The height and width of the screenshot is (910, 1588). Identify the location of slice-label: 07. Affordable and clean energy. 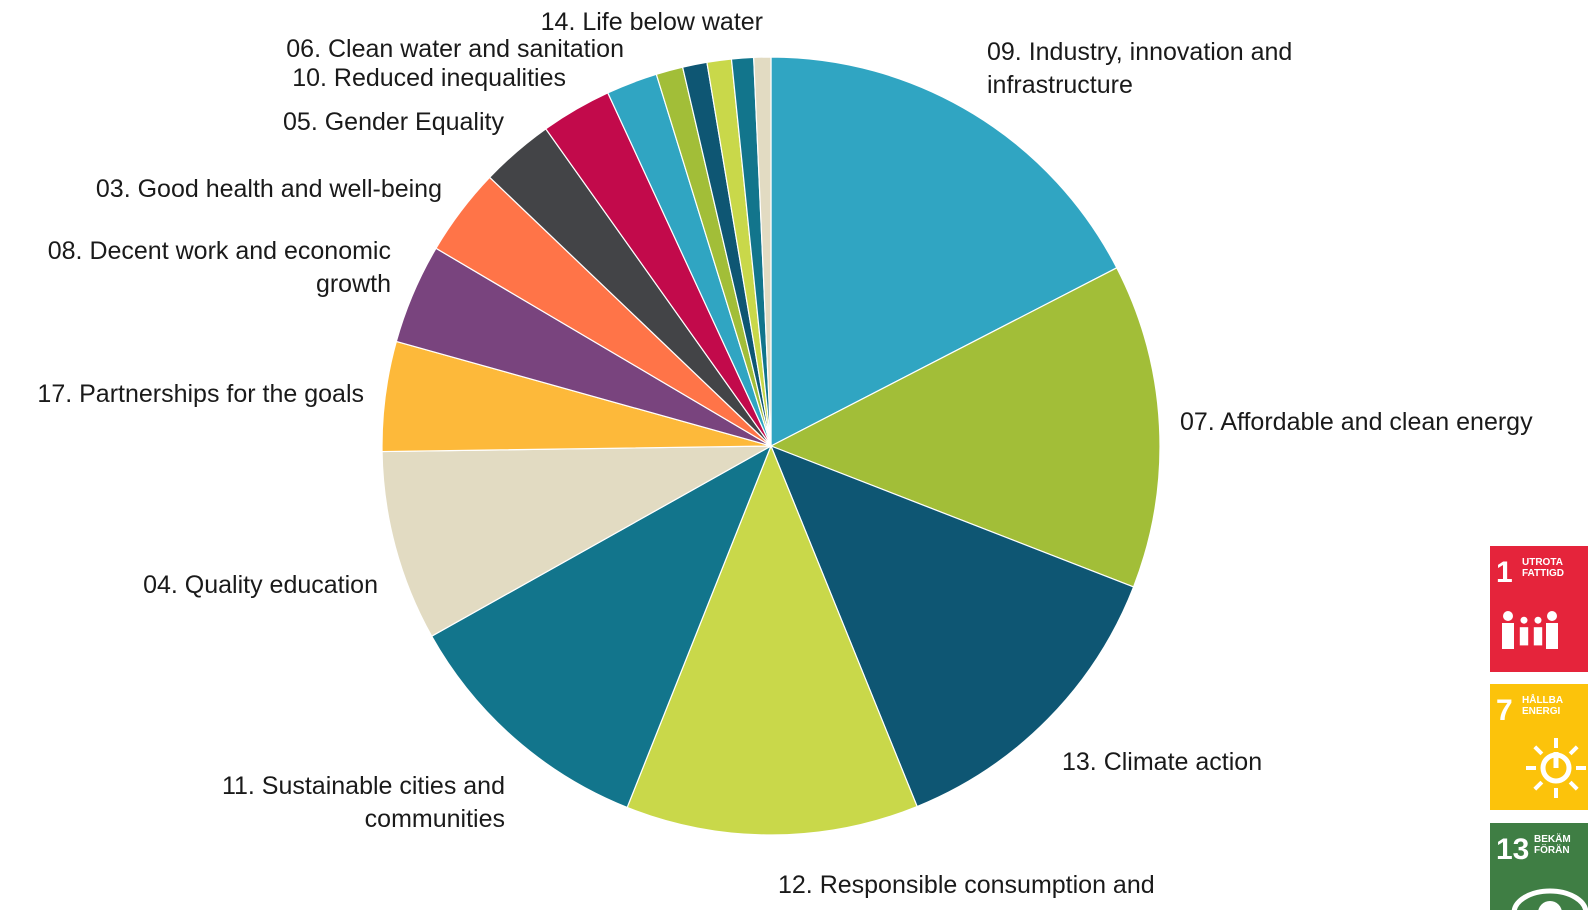
(1356, 422).